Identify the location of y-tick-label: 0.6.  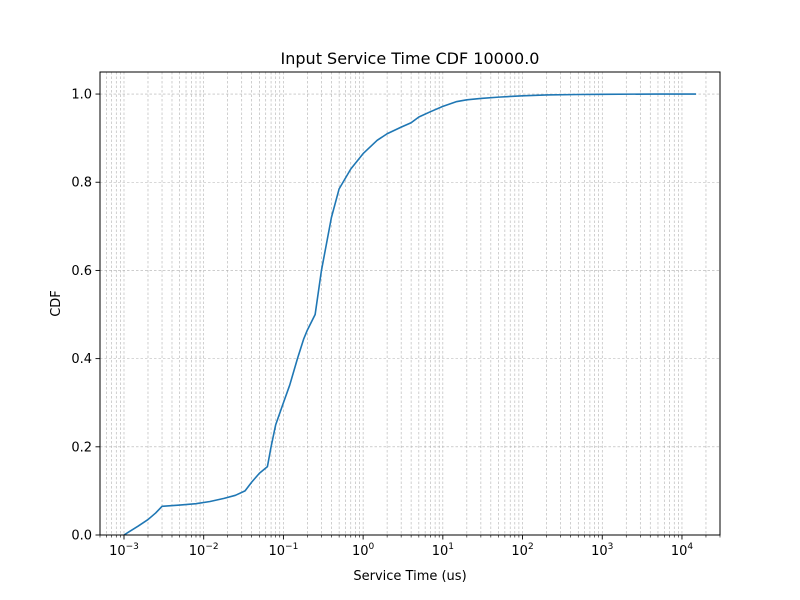
(81, 271).